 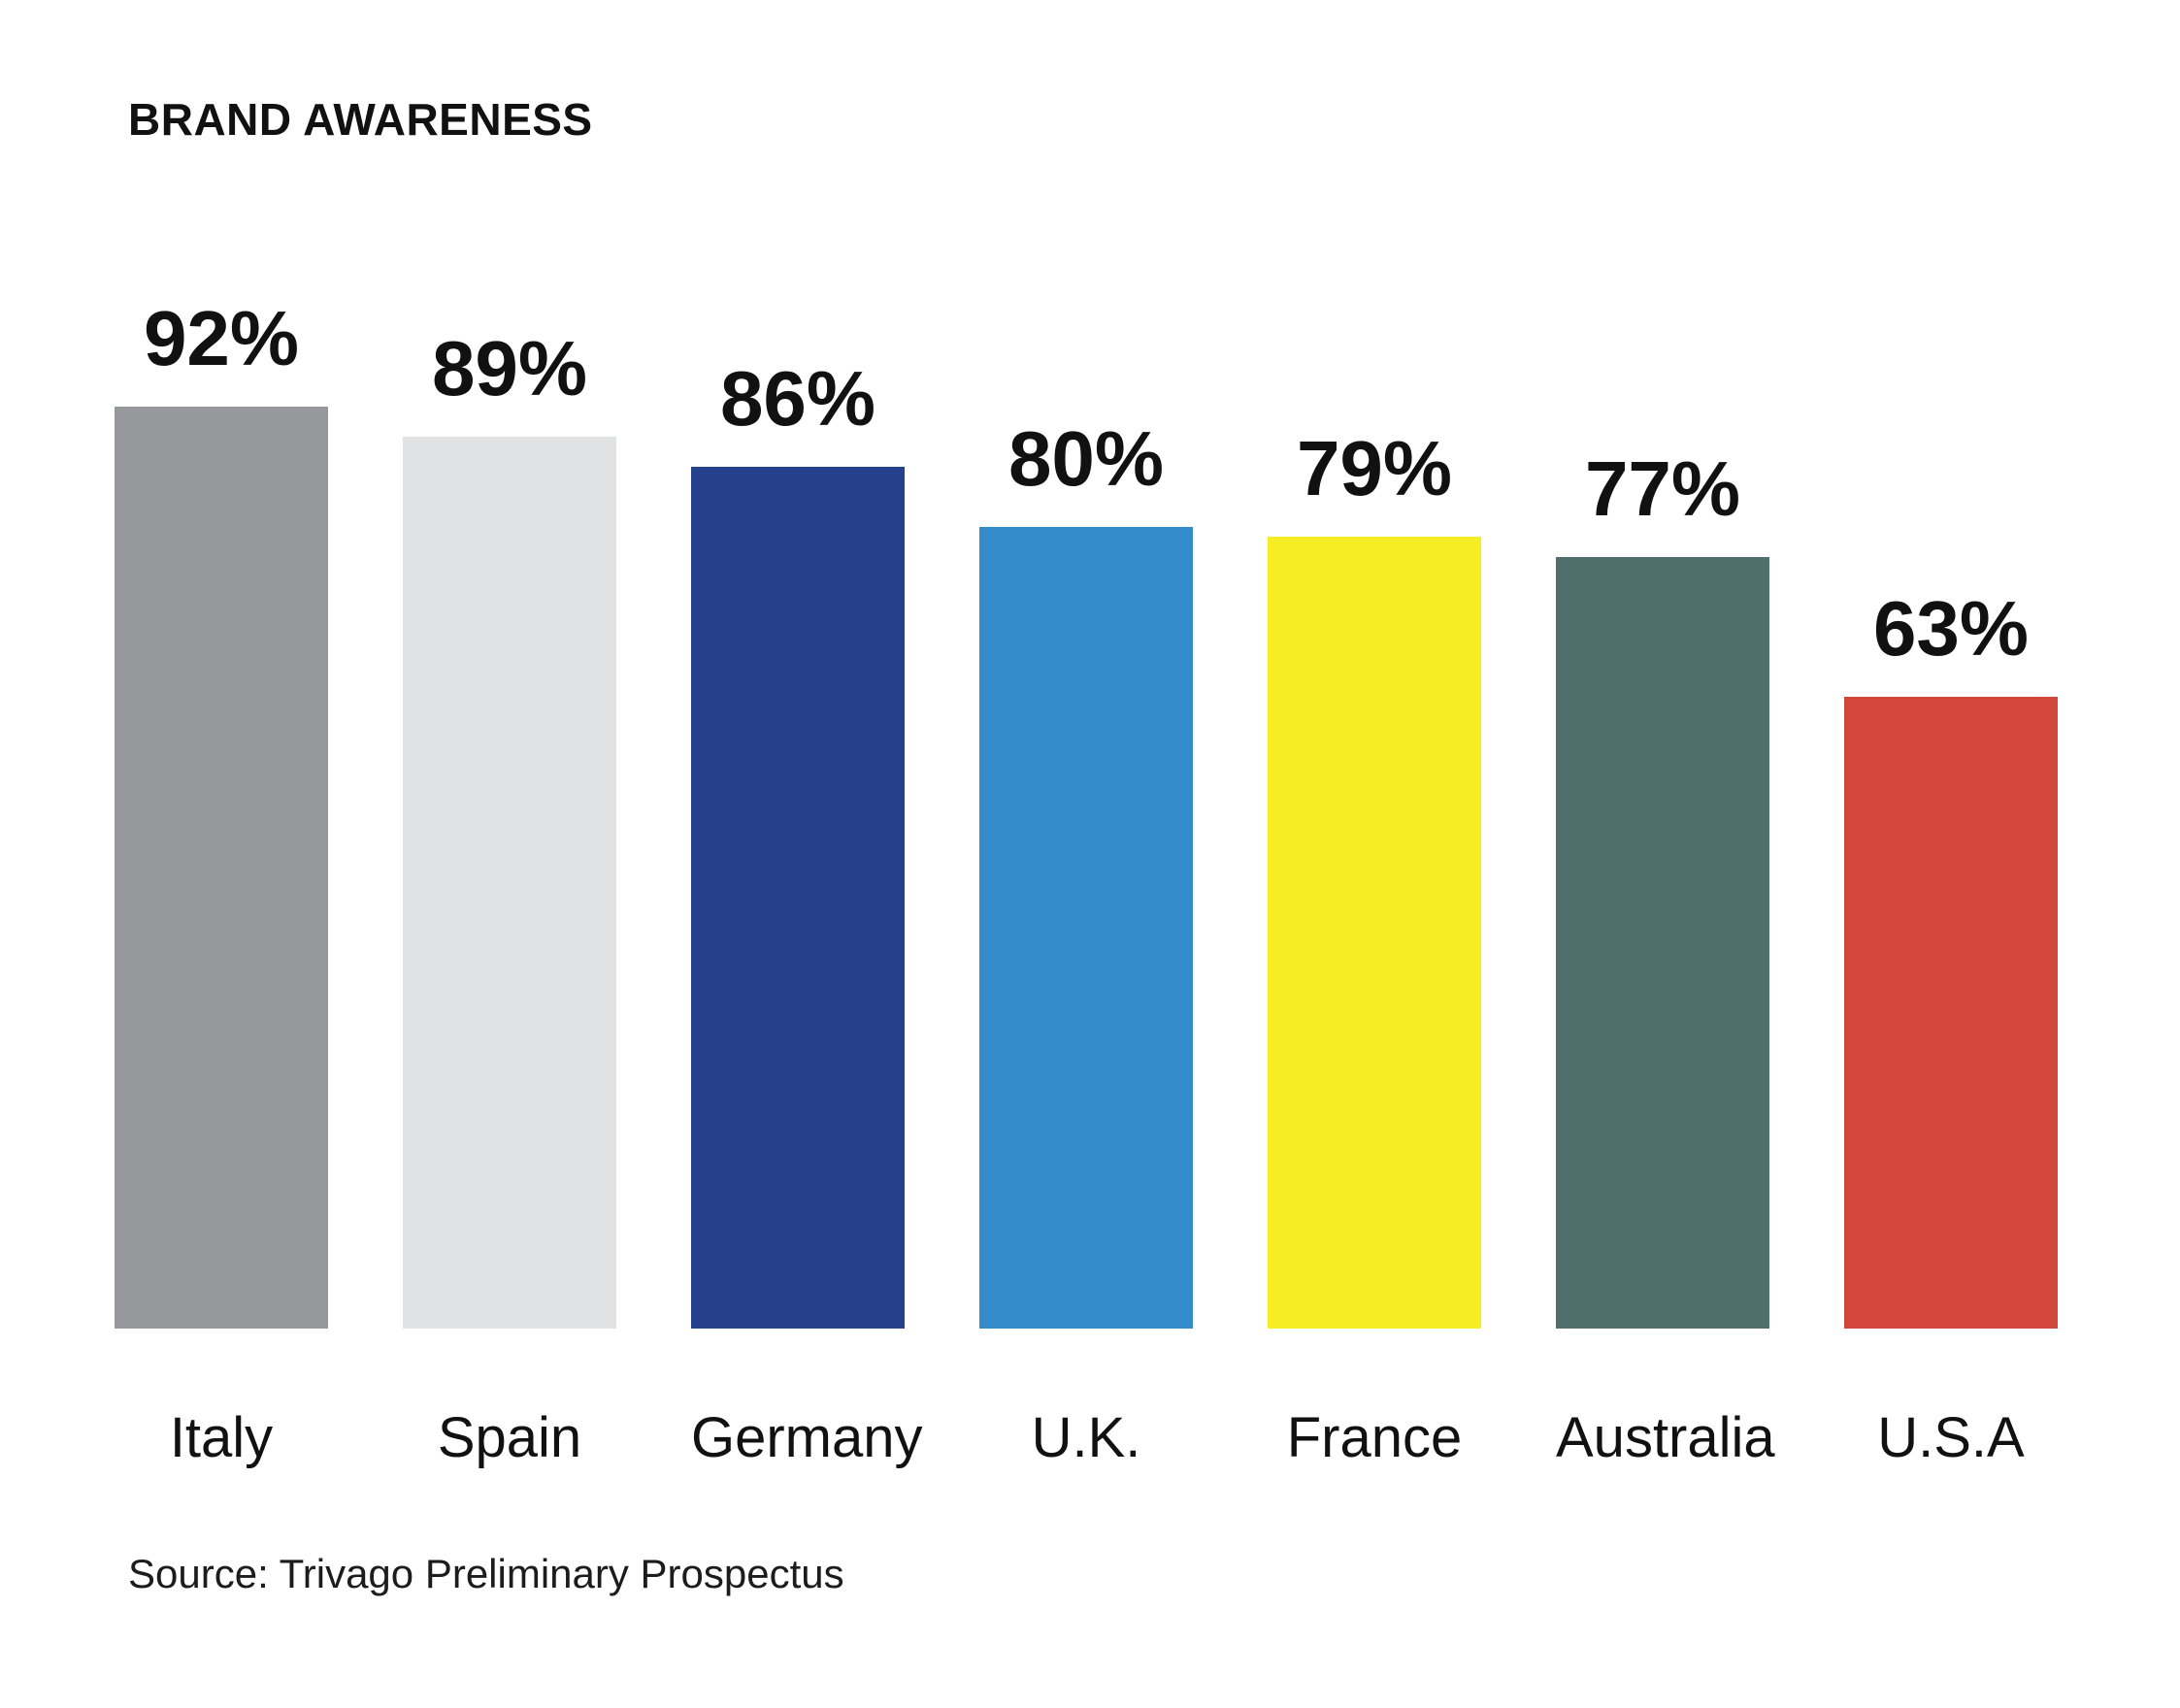 I want to click on bar-spain, so click(x=509, y=883).